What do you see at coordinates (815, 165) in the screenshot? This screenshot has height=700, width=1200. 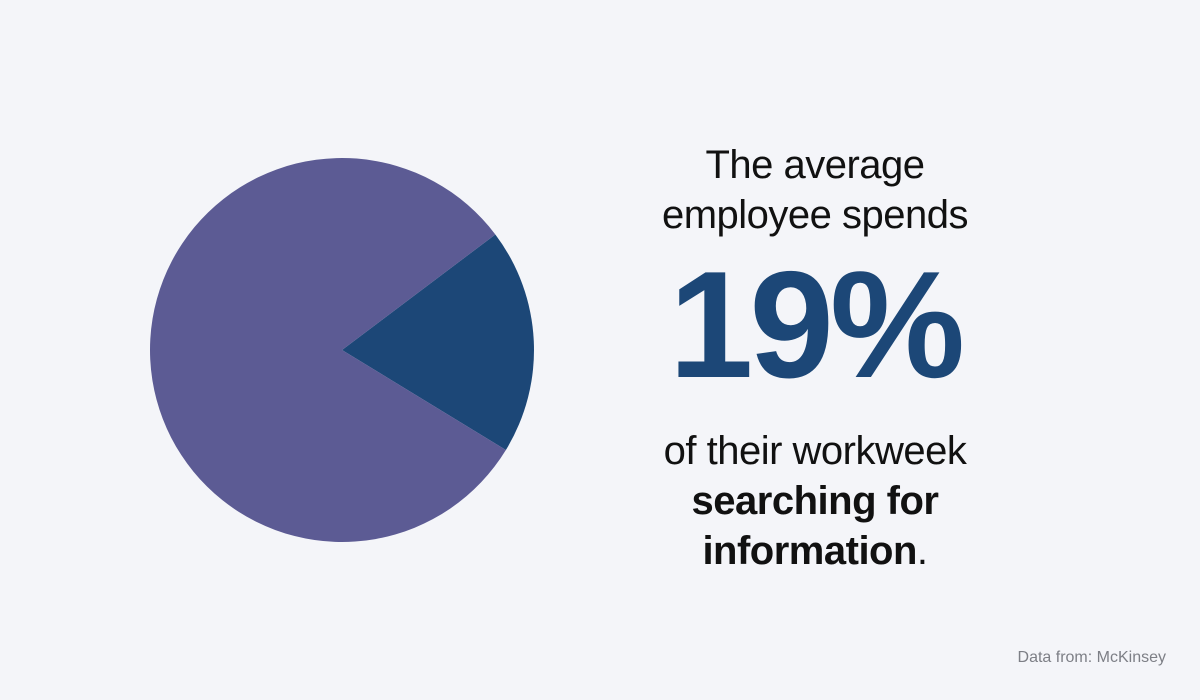 I see `intro-line-1: The average` at bounding box center [815, 165].